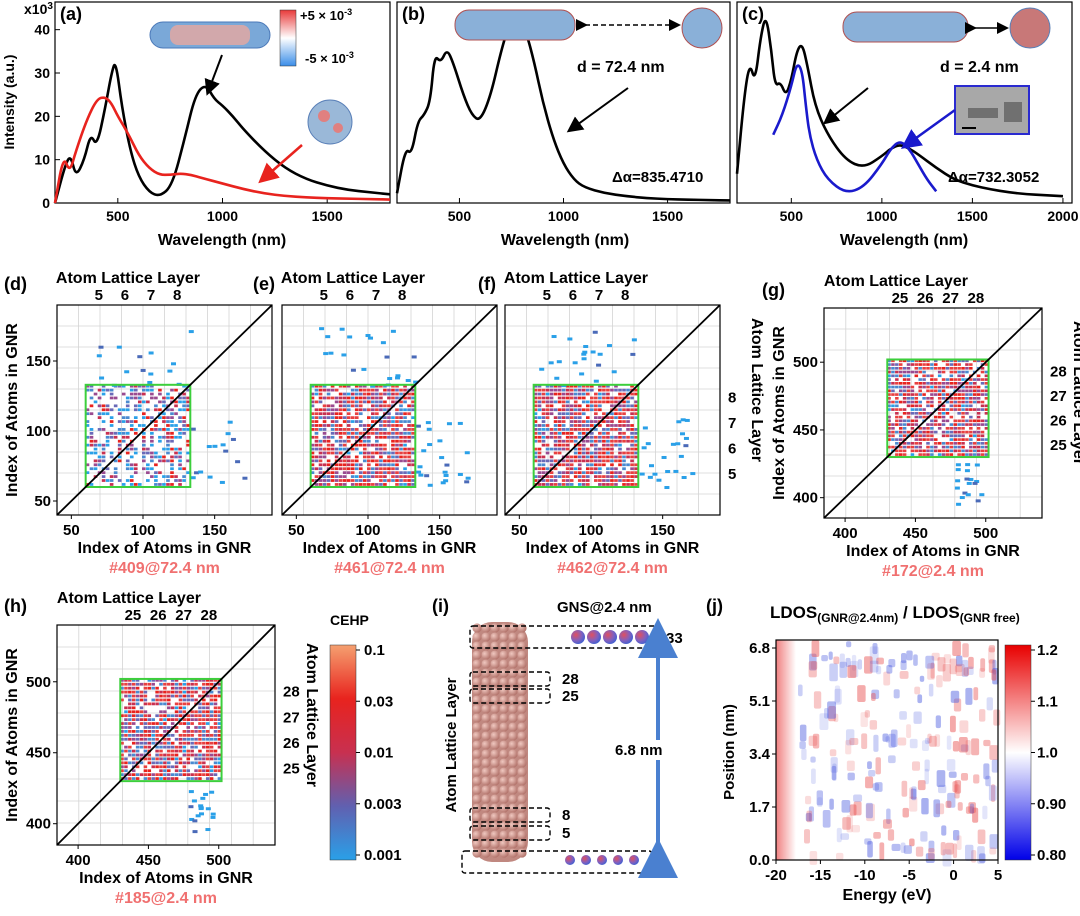 This screenshot has height=916, width=1080. I want to click on panel-j-label: (j), so click(714, 606).